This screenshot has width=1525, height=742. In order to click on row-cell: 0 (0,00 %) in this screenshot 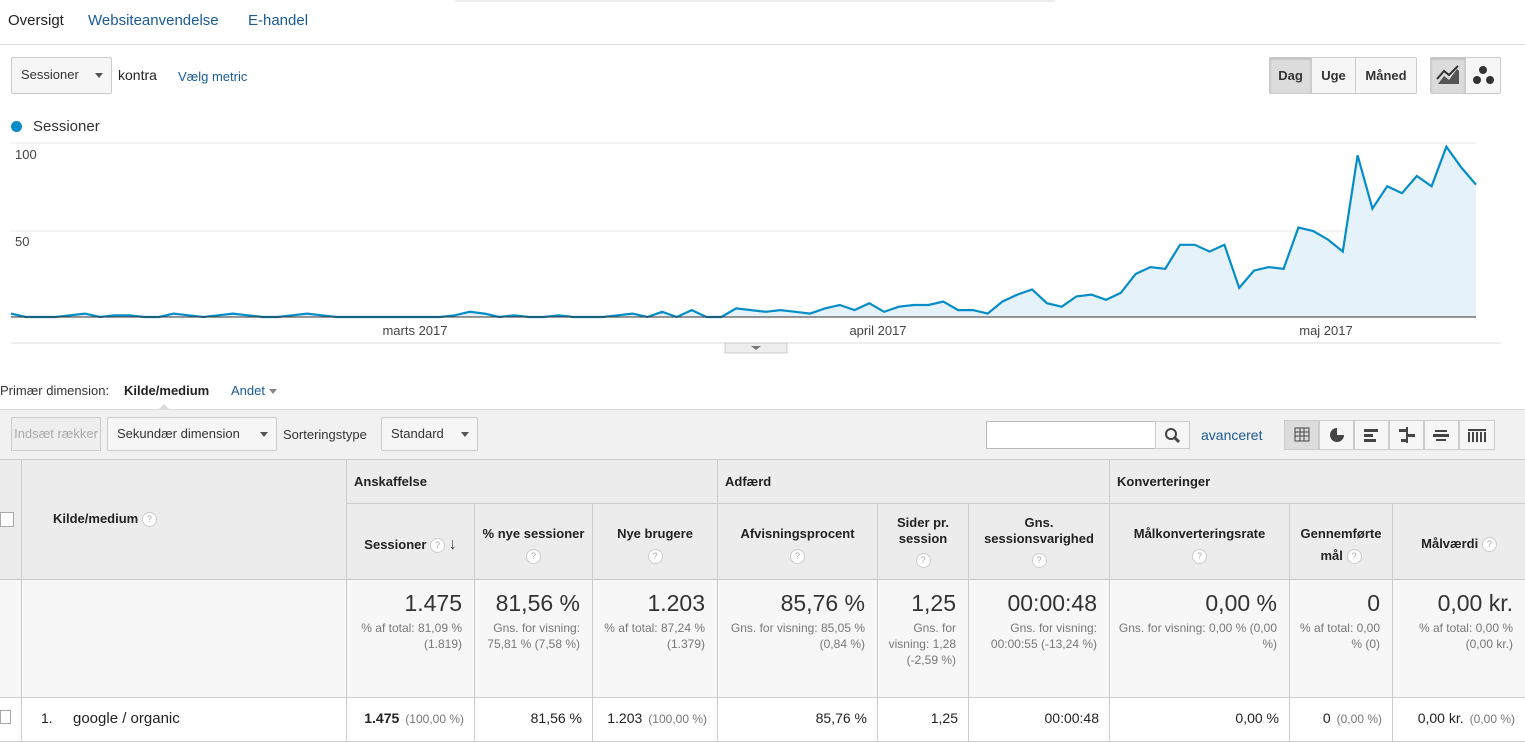, I will do `click(1336, 718)`.